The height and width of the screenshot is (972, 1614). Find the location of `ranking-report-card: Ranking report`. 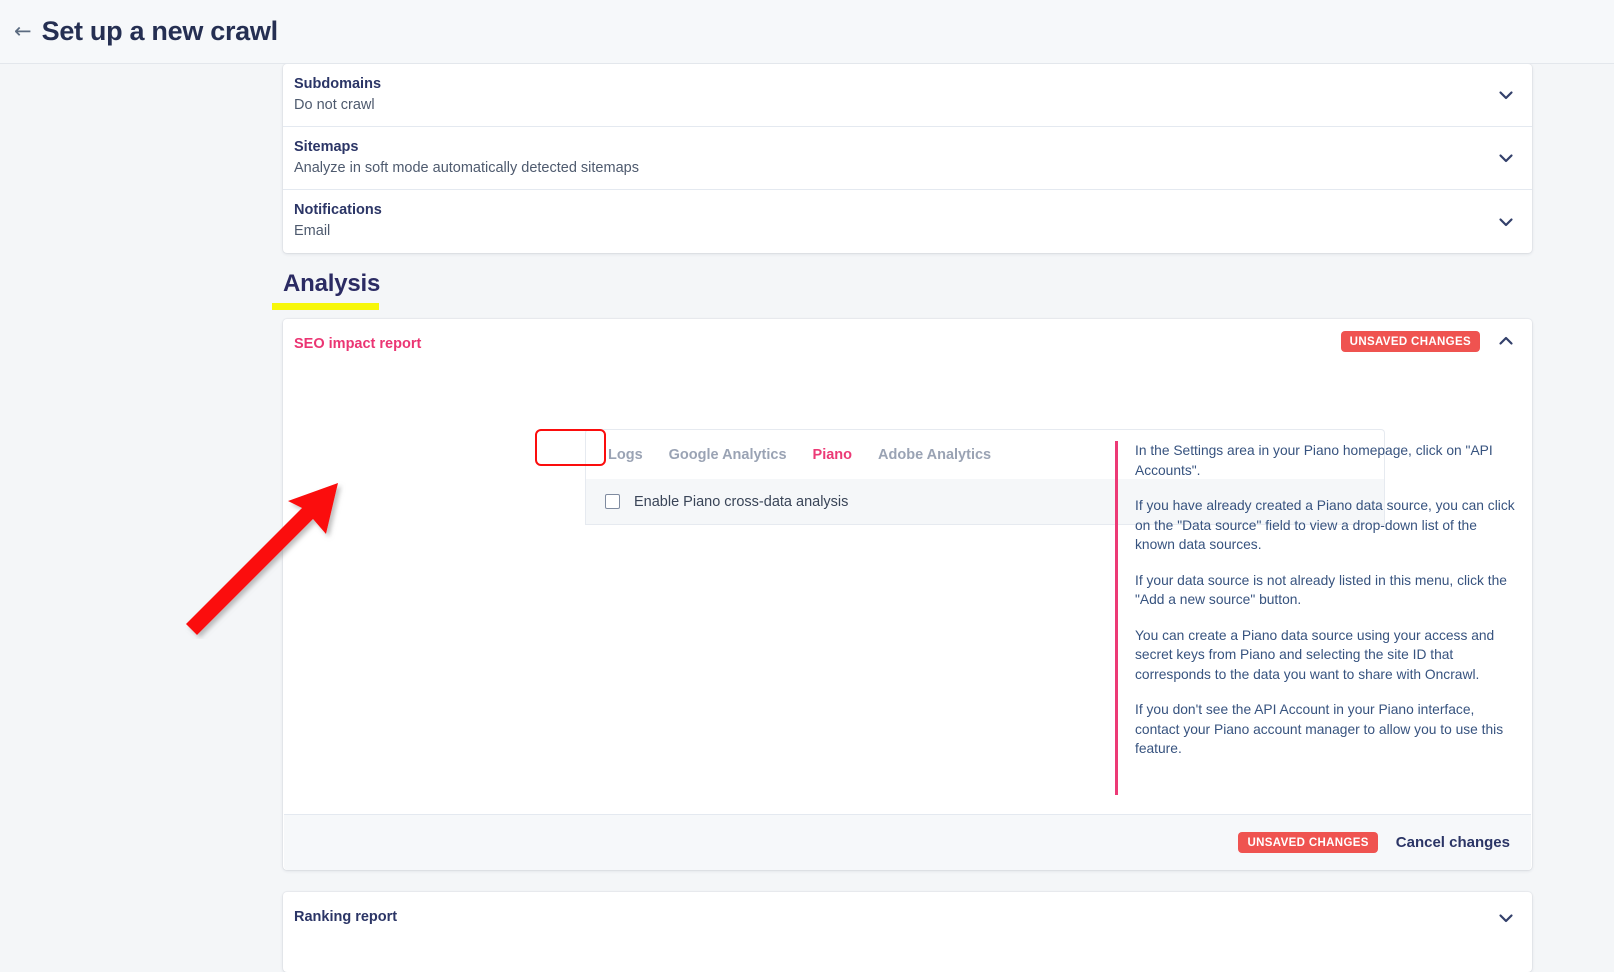

ranking-report-card: Ranking report is located at coordinates (907, 932).